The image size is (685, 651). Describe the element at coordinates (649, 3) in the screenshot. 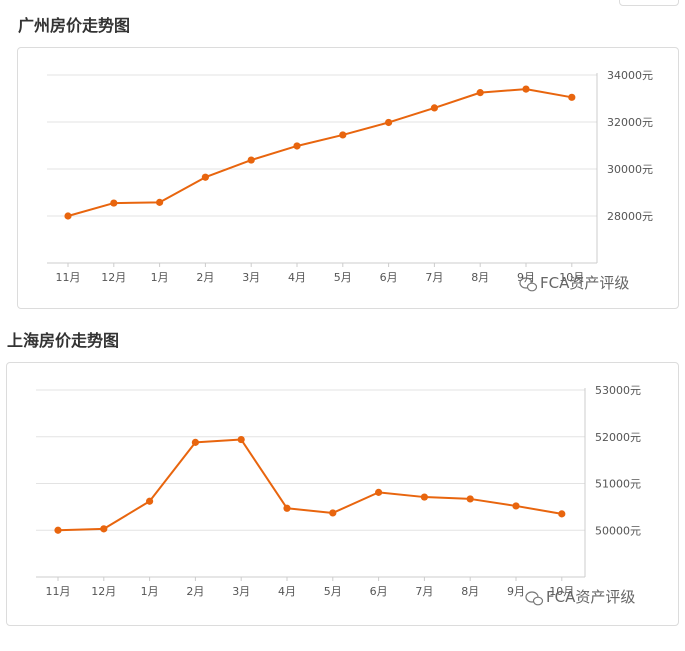

I see `top-tab` at that location.